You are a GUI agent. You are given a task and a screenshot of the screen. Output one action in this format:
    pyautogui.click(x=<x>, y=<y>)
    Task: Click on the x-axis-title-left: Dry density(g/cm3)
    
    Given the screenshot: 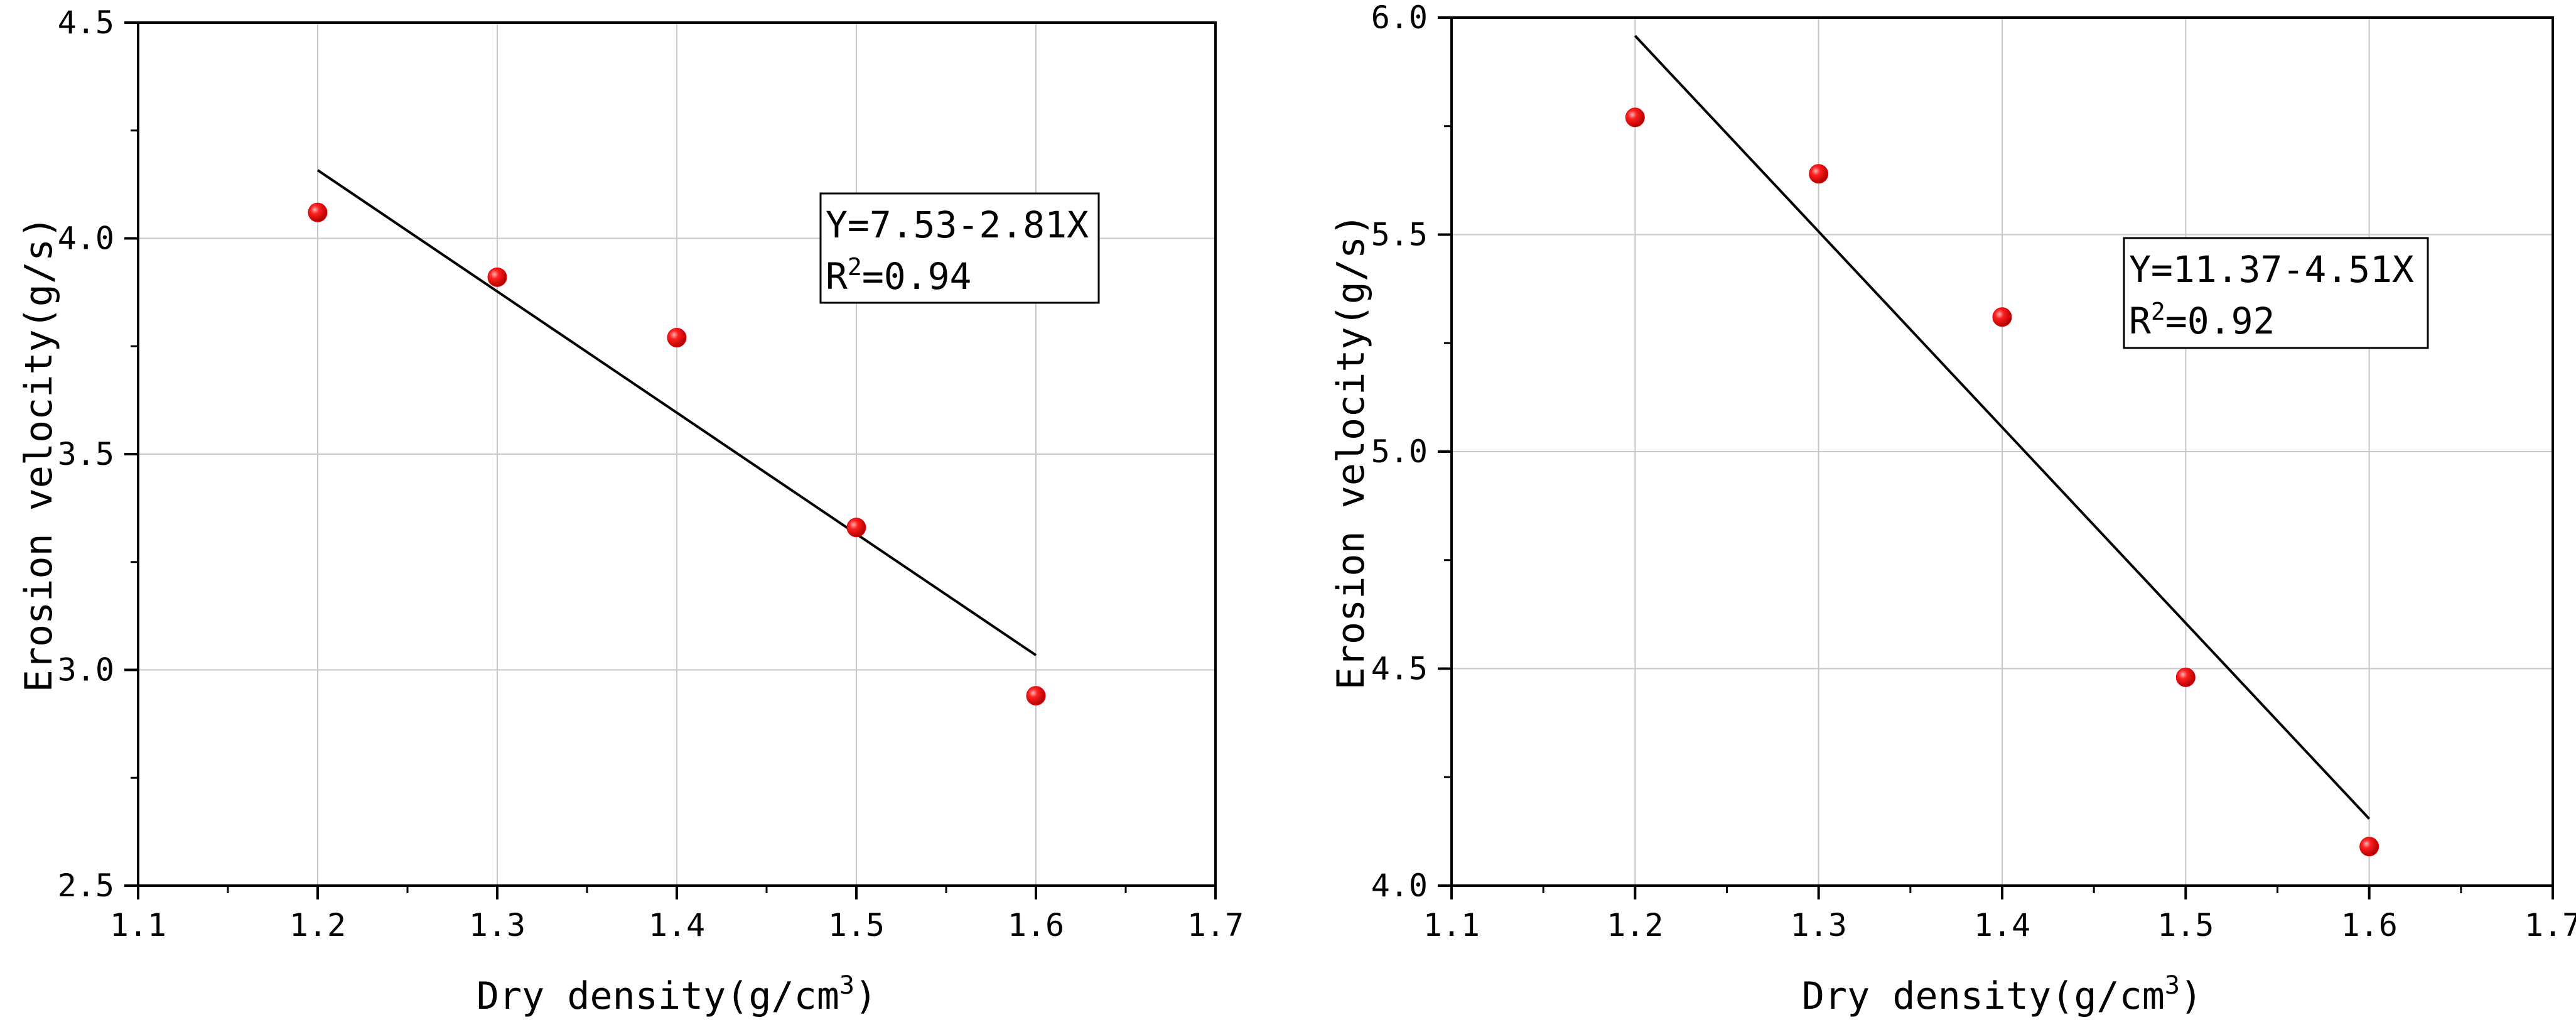 What is the action you would take?
    pyautogui.click(x=677, y=994)
    